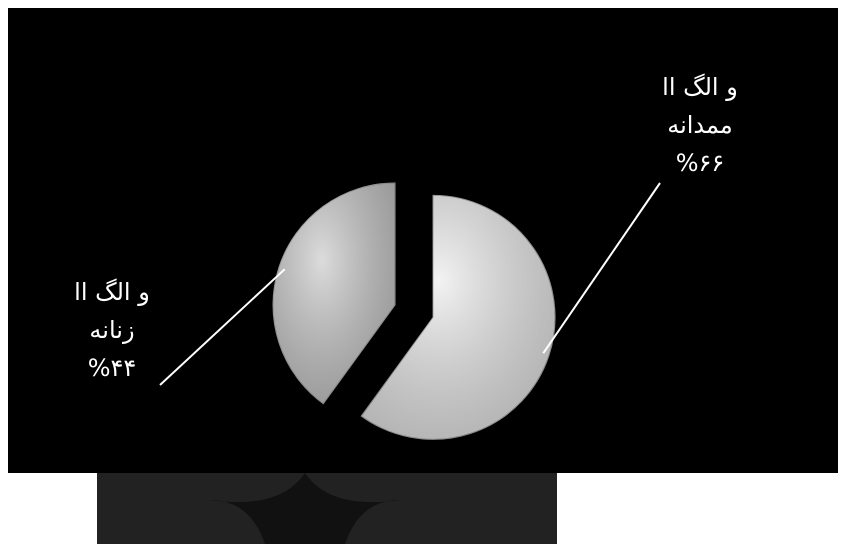 The width and height of the screenshot is (846, 548). What do you see at coordinates (305, 508) in the screenshot?
I see `thumbnail-crown` at bounding box center [305, 508].